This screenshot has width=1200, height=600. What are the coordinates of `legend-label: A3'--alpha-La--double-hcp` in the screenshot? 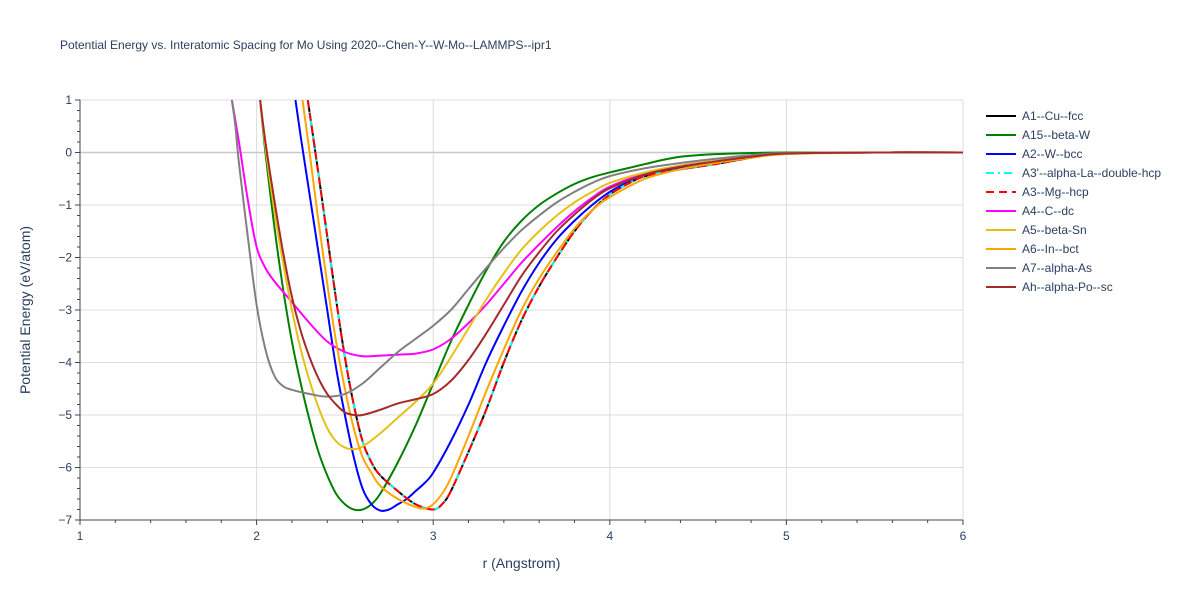 It's located at (1092, 172).